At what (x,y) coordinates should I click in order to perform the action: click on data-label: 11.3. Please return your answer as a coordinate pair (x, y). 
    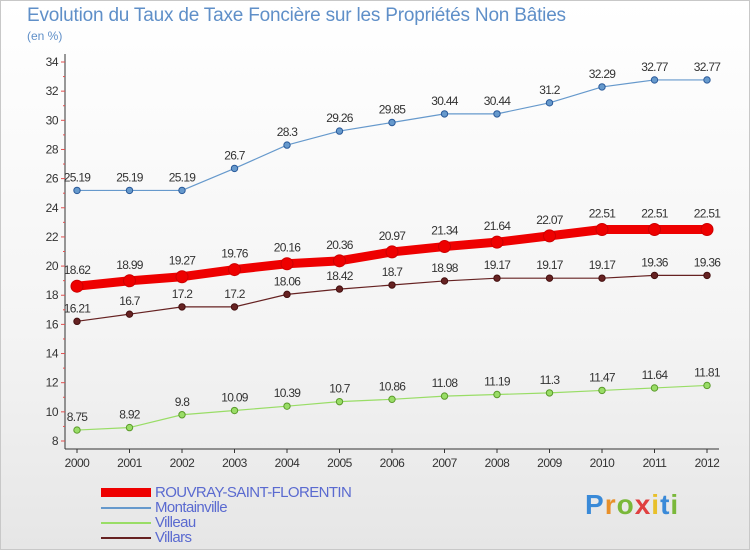
    Looking at the image, I should click on (550, 380).